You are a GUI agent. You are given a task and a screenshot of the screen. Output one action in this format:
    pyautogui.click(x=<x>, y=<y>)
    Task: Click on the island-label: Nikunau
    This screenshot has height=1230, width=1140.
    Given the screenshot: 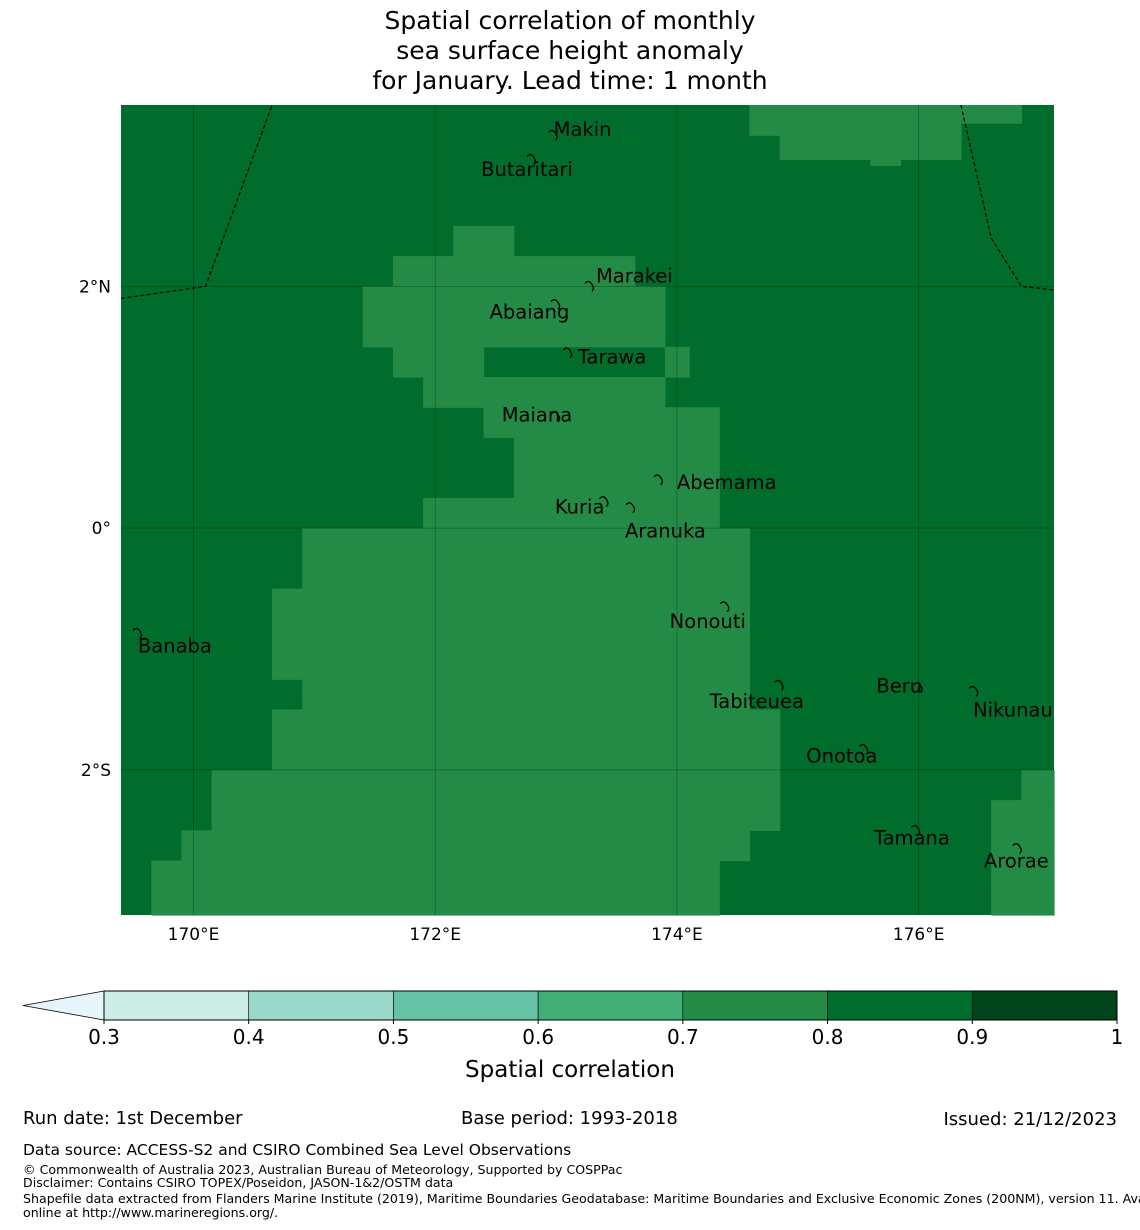 What is the action you would take?
    pyautogui.click(x=1013, y=709)
    